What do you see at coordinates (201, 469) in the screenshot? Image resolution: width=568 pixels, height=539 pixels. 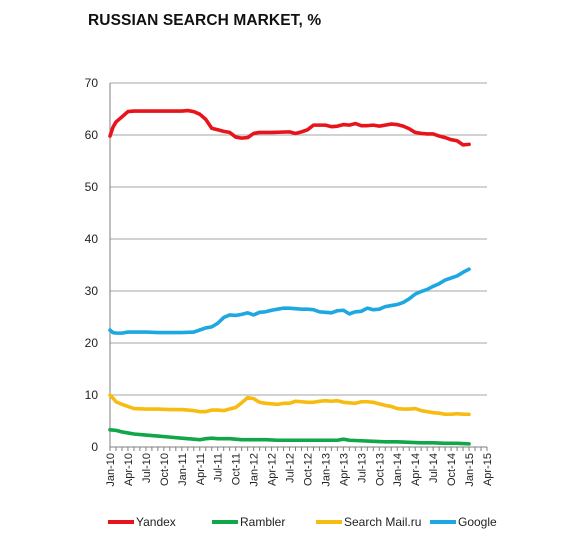 I see `x-tick-label: Apr-11` at bounding box center [201, 469].